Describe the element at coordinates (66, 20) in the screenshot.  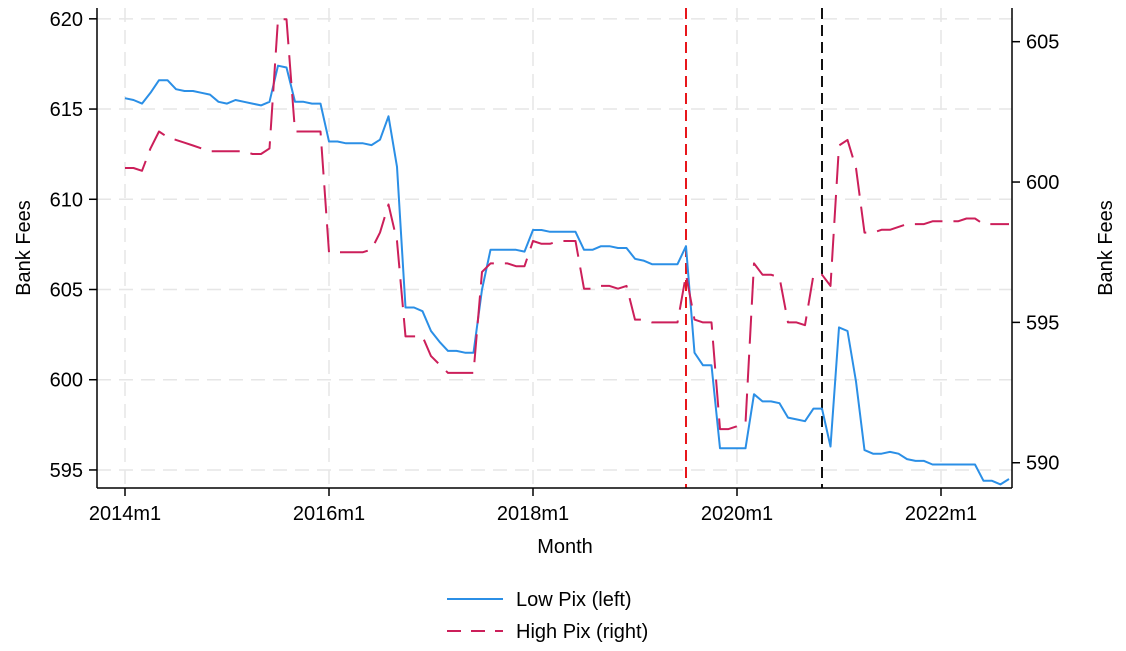
I see `y-left-tick-label: 620` at that location.